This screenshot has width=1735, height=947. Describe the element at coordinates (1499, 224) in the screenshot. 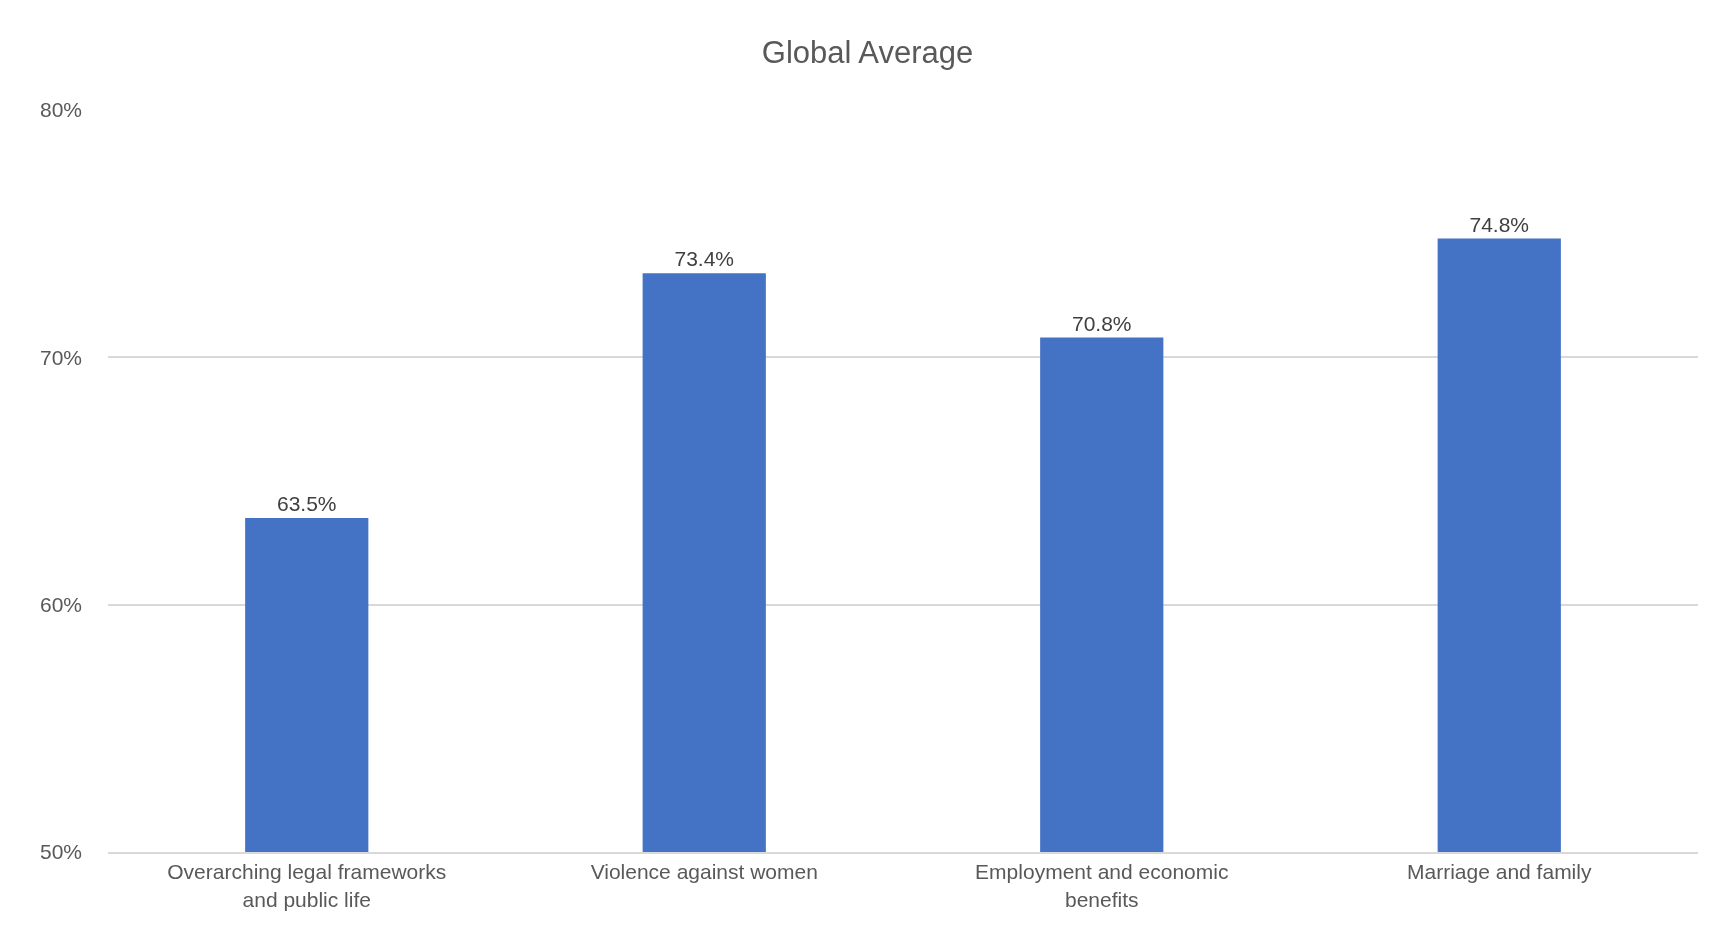

I see `data-label: 74.8%` at that location.